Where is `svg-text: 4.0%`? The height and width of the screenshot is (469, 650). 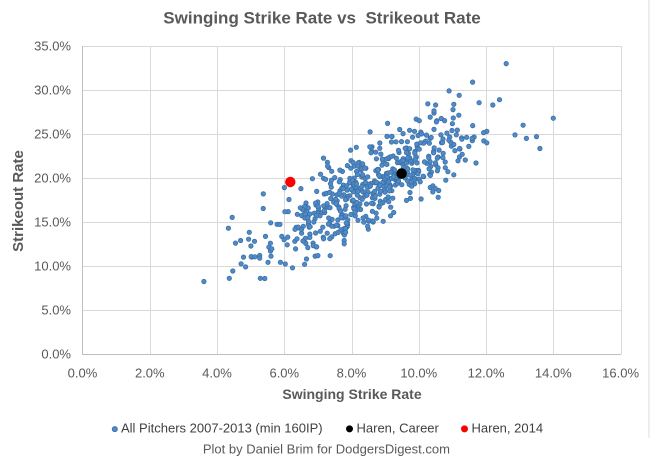
svg-text: 4.0% is located at coordinates (217, 372).